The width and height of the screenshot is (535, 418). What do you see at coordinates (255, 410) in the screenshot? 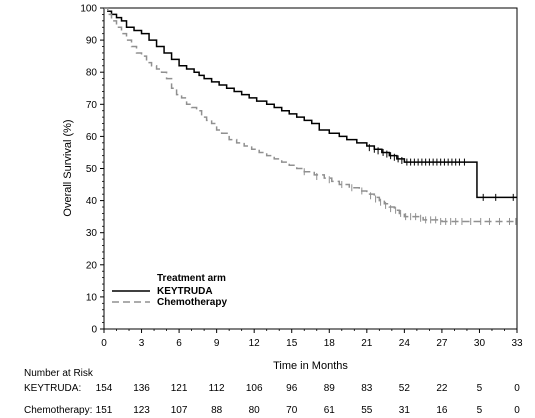
I see `risk-value: 80` at bounding box center [255, 410].